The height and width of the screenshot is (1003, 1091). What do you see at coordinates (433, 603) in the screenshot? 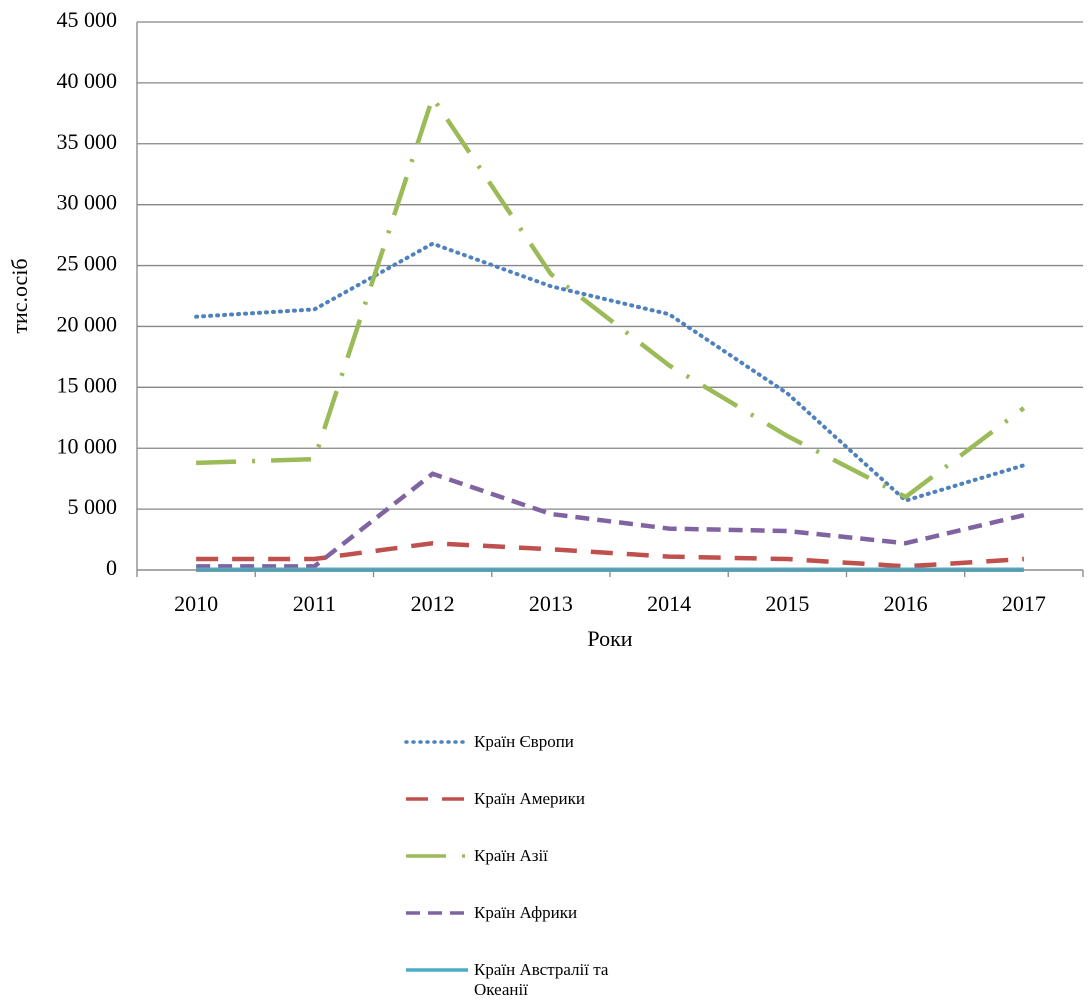
I see `x-tick-label: 2012` at bounding box center [433, 603].